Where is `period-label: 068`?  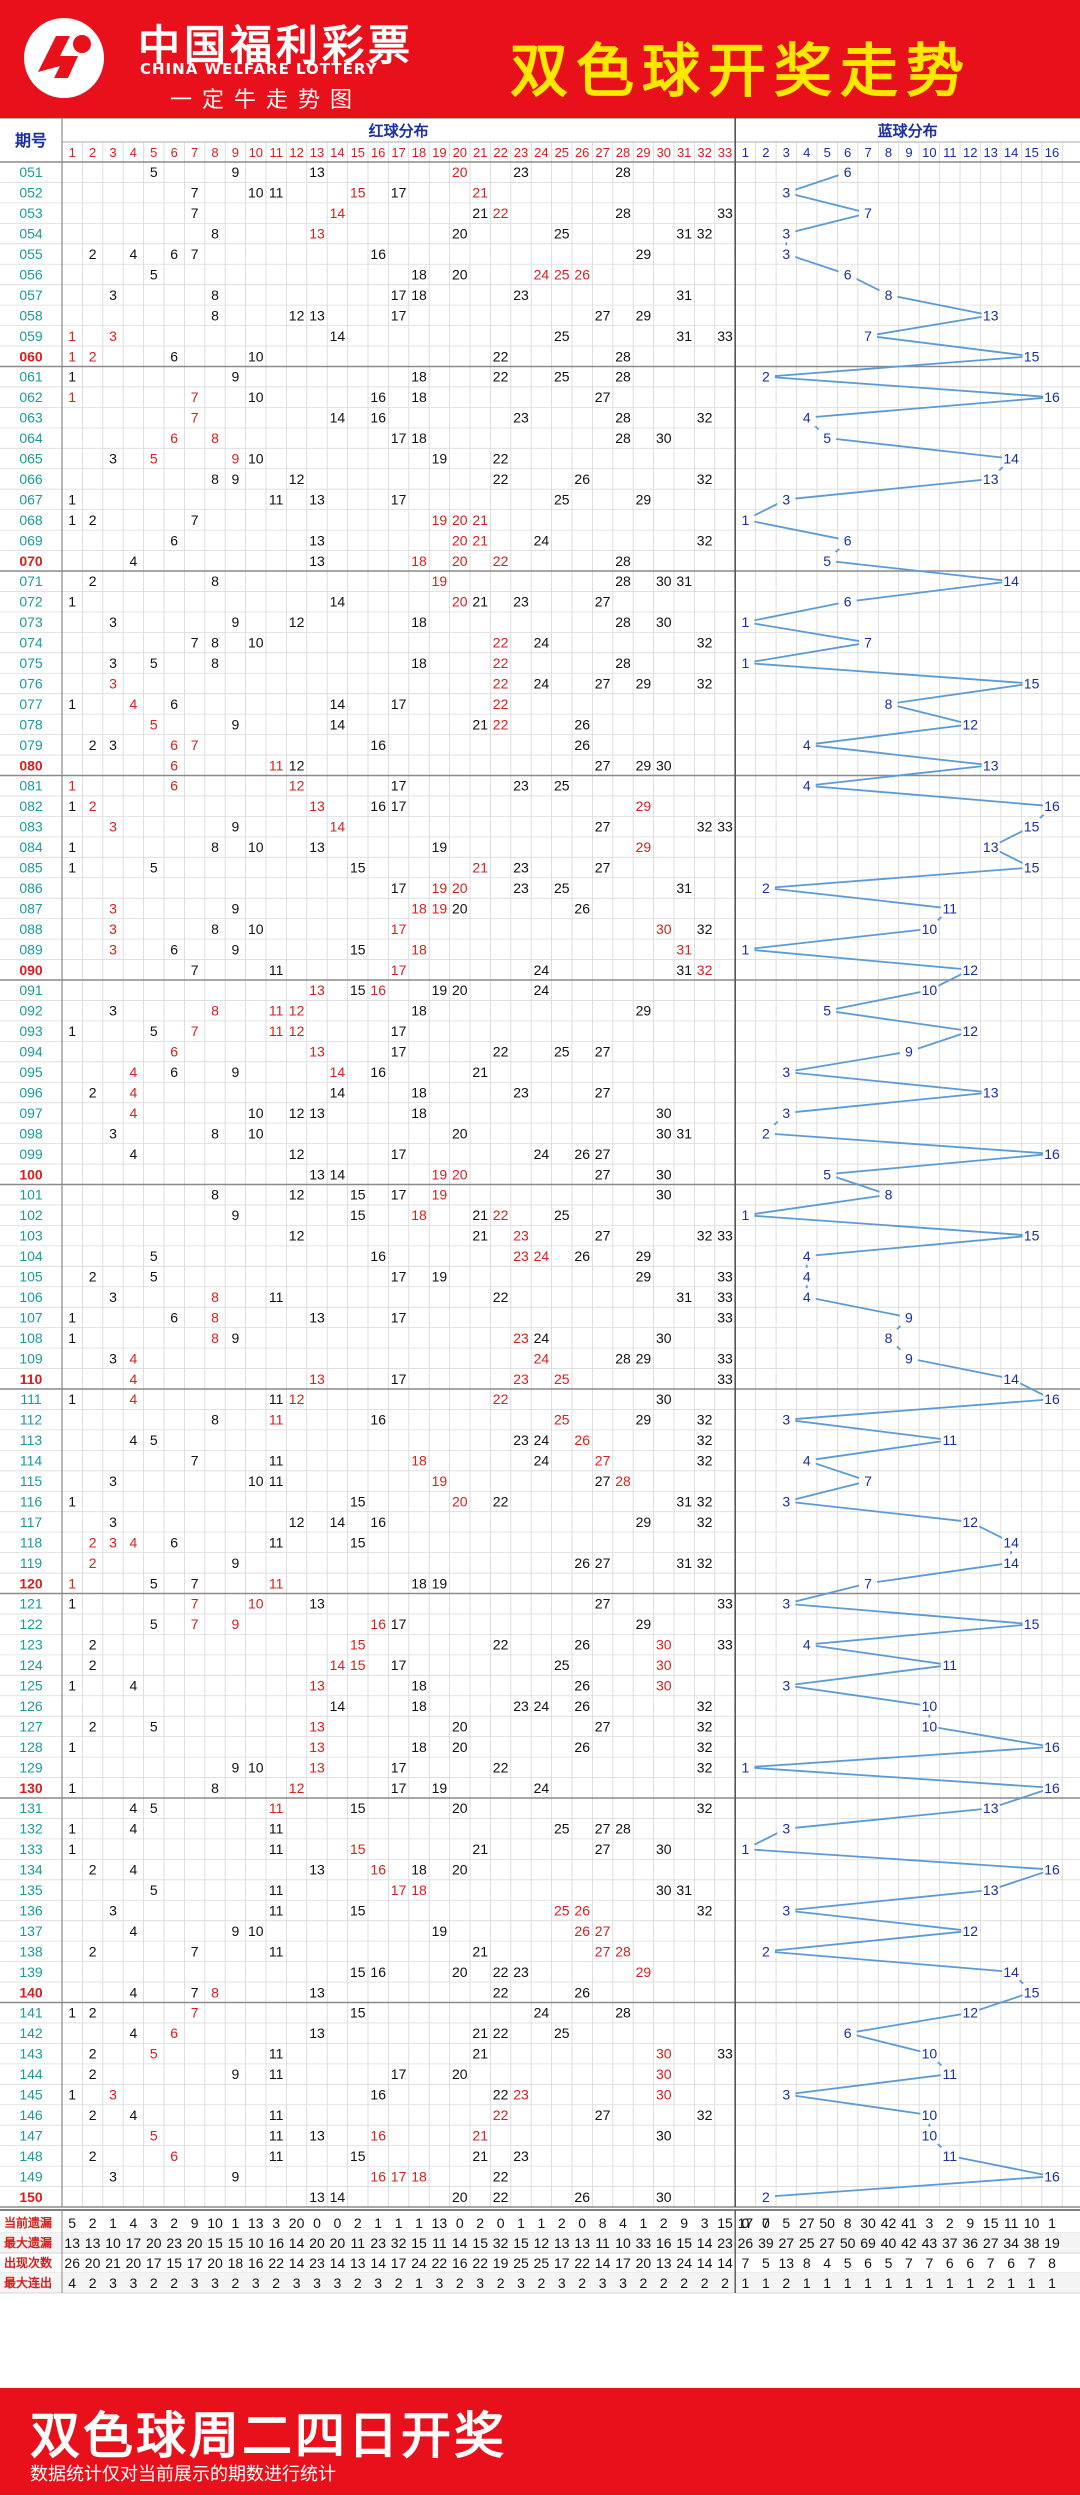 period-label: 068 is located at coordinates (31, 520).